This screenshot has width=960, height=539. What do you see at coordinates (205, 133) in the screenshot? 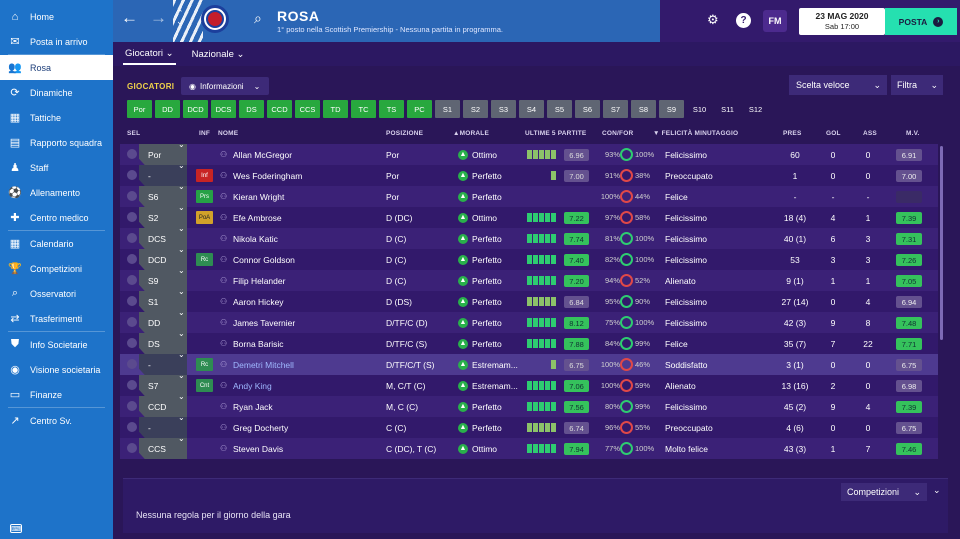
I see `col-inf: INF` at bounding box center [205, 133].